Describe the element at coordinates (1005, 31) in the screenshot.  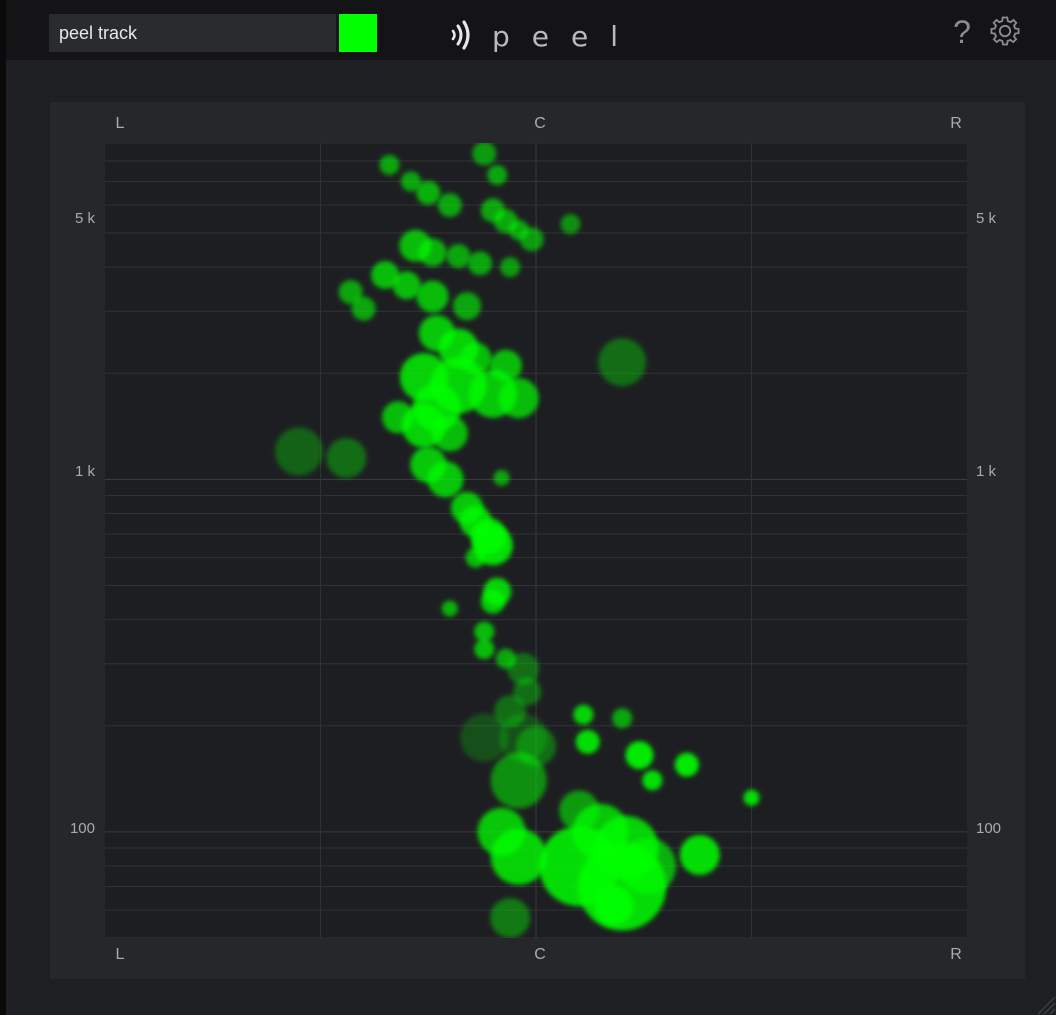
I see `gear-icon` at that location.